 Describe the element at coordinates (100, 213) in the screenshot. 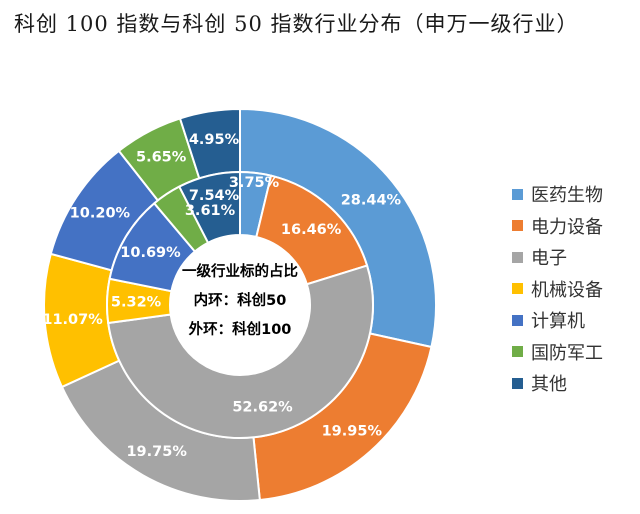

I see `outer-slice-label-4: 10.20%` at that location.